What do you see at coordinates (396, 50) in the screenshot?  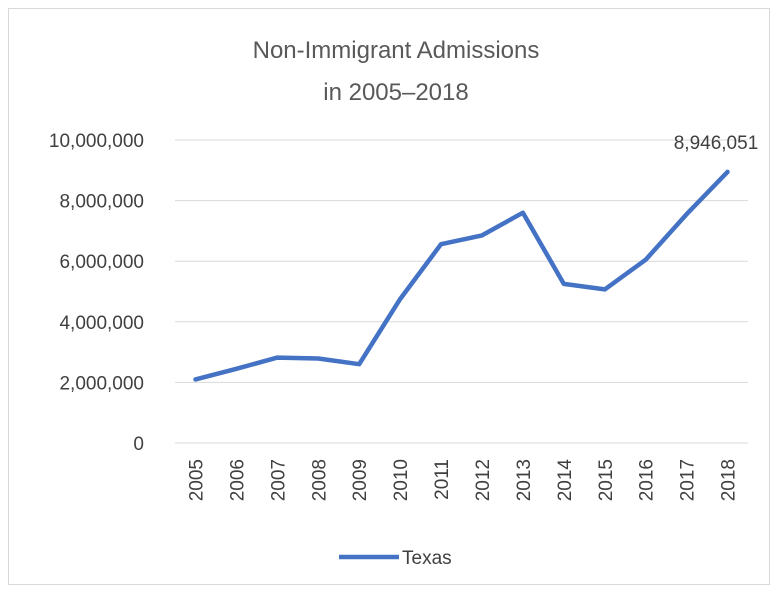 I see `chart-title-line-1: Non-Immigrant Admissions` at bounding box center [396, 50].